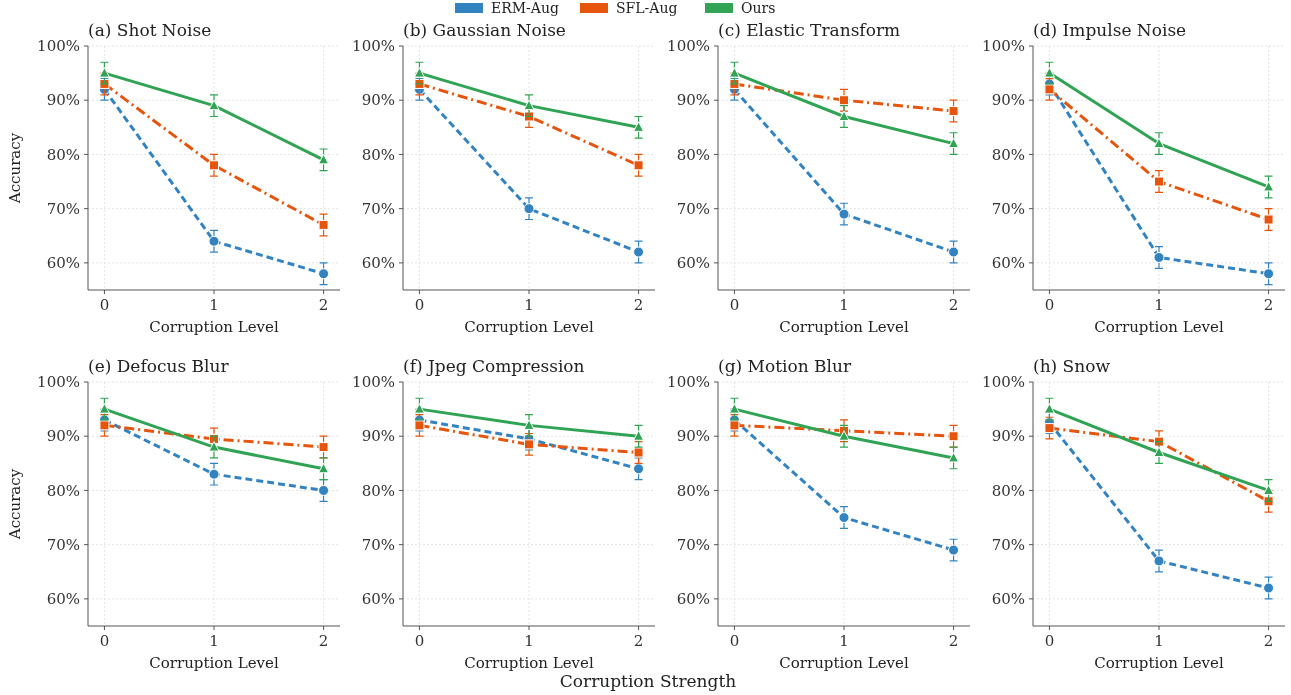  Describe the element at coordinates (785, 366) in the screenshot. I see `chart-title: (g) Motion Blur` at that location.